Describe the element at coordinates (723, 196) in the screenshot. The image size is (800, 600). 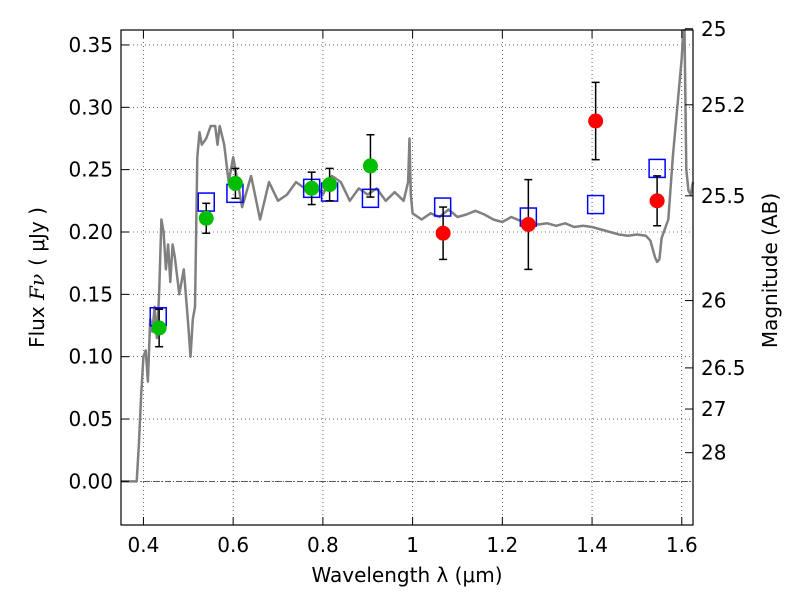
I see `magnitude-tick-label: 25.5` at that location.